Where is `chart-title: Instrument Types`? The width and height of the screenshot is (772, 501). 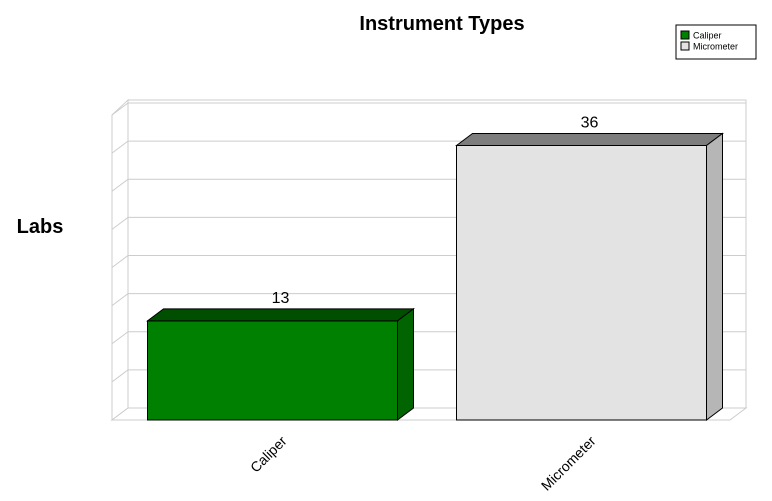
chart-title: Instrument Types is located at coordinates (441, 24).